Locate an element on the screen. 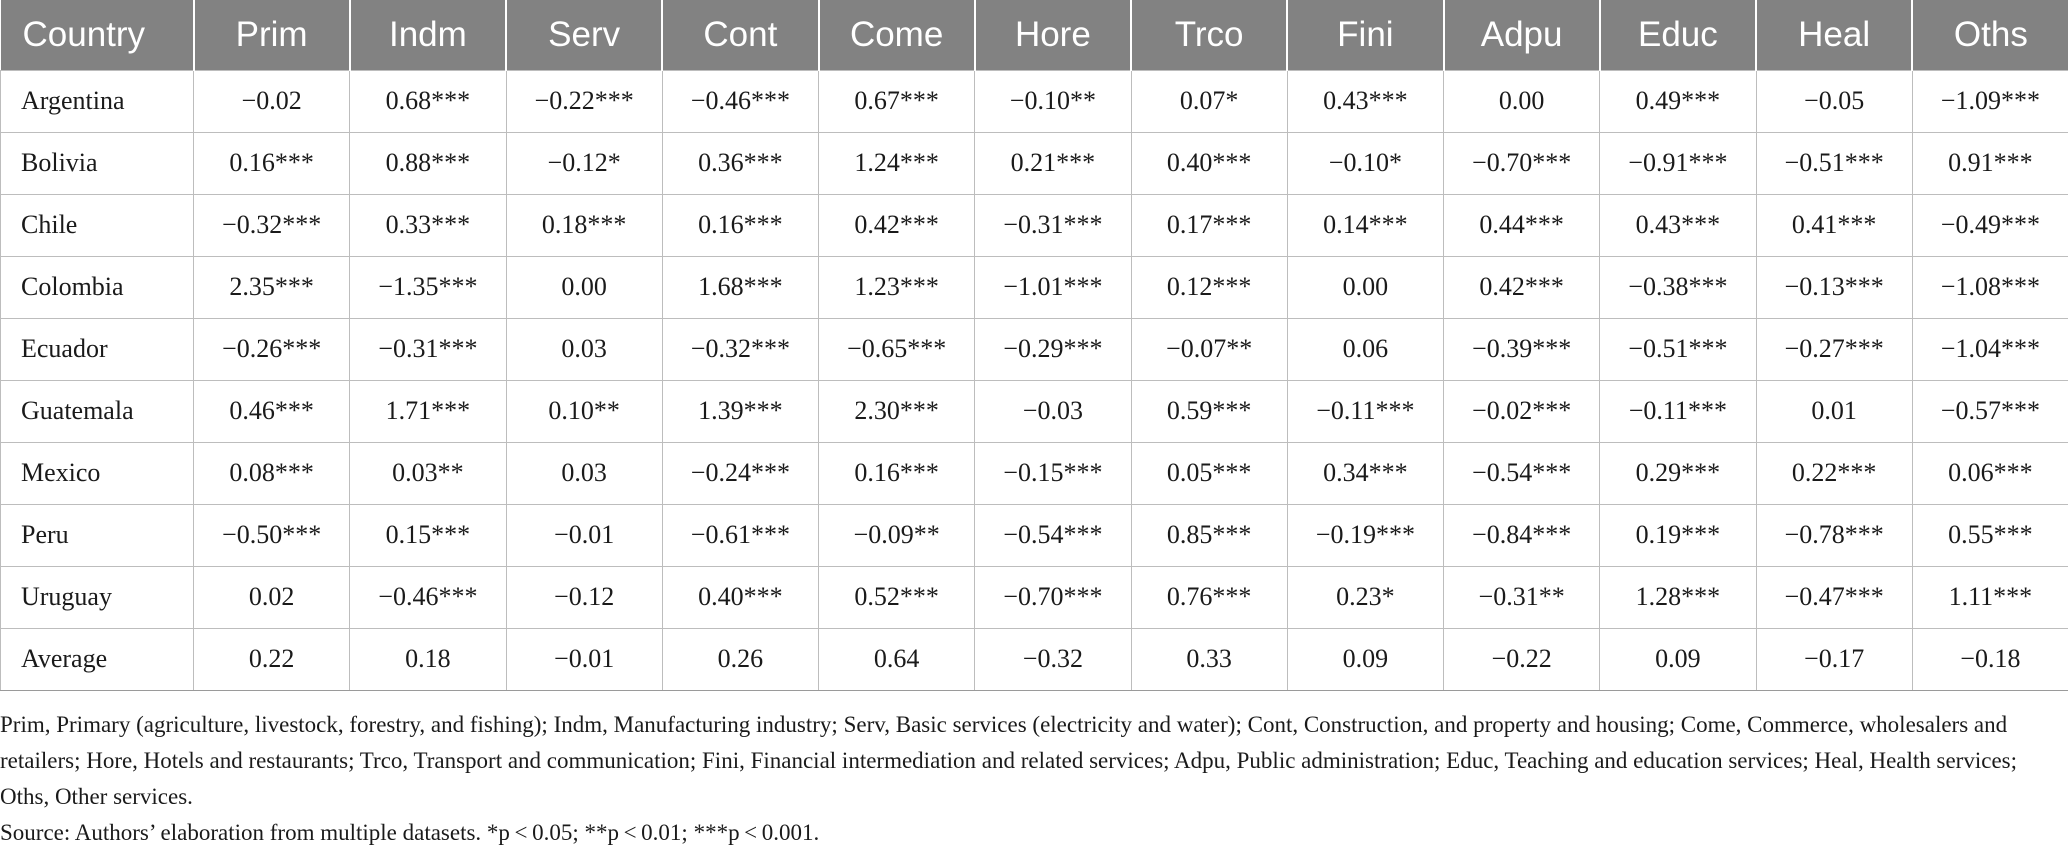  value-cell: 0.18 is located at coordinates (428, 659).